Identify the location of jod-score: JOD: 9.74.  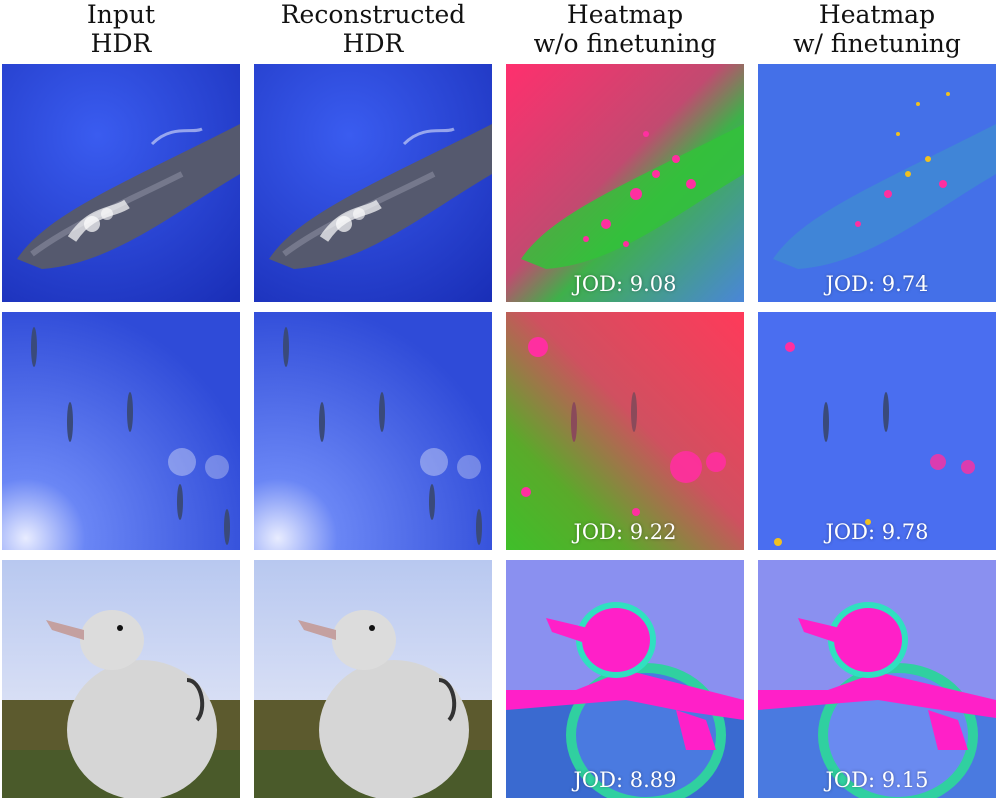
(877, 284).